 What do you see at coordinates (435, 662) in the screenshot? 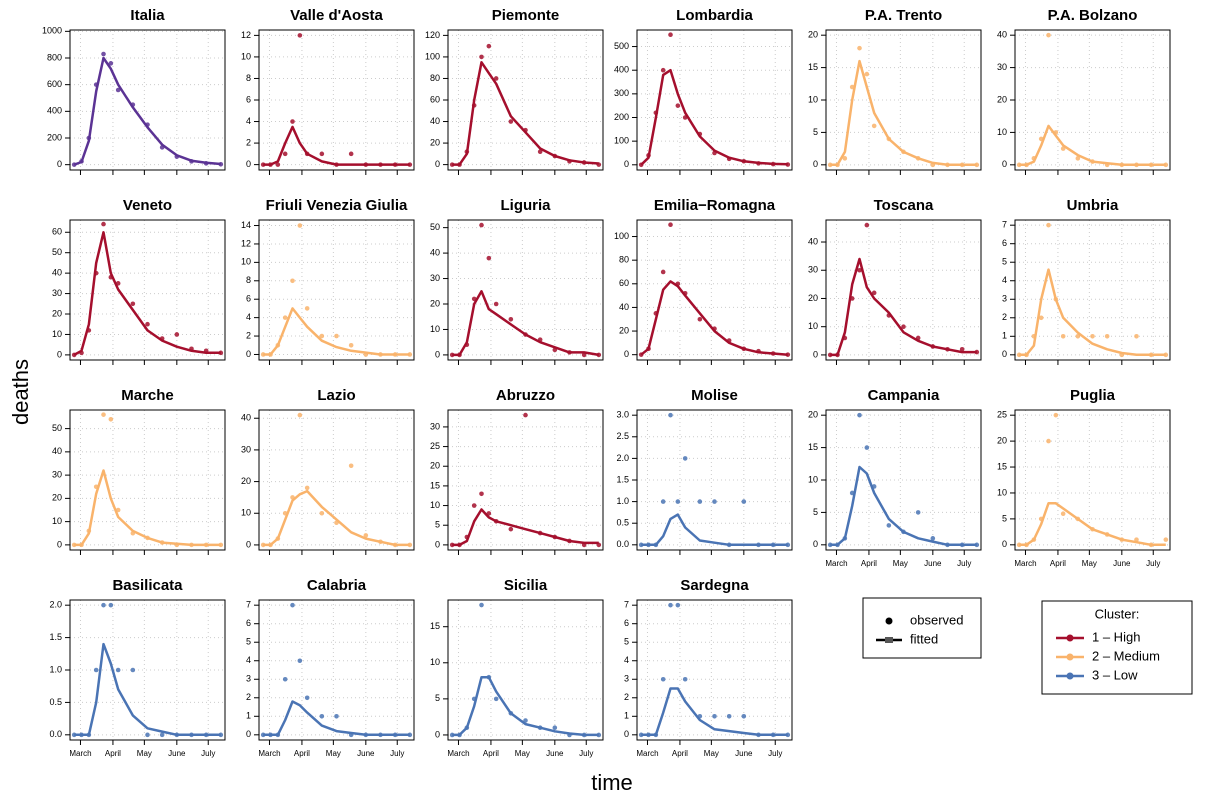
I see `y-tick-label: 10` at bounding box center [435, 662].